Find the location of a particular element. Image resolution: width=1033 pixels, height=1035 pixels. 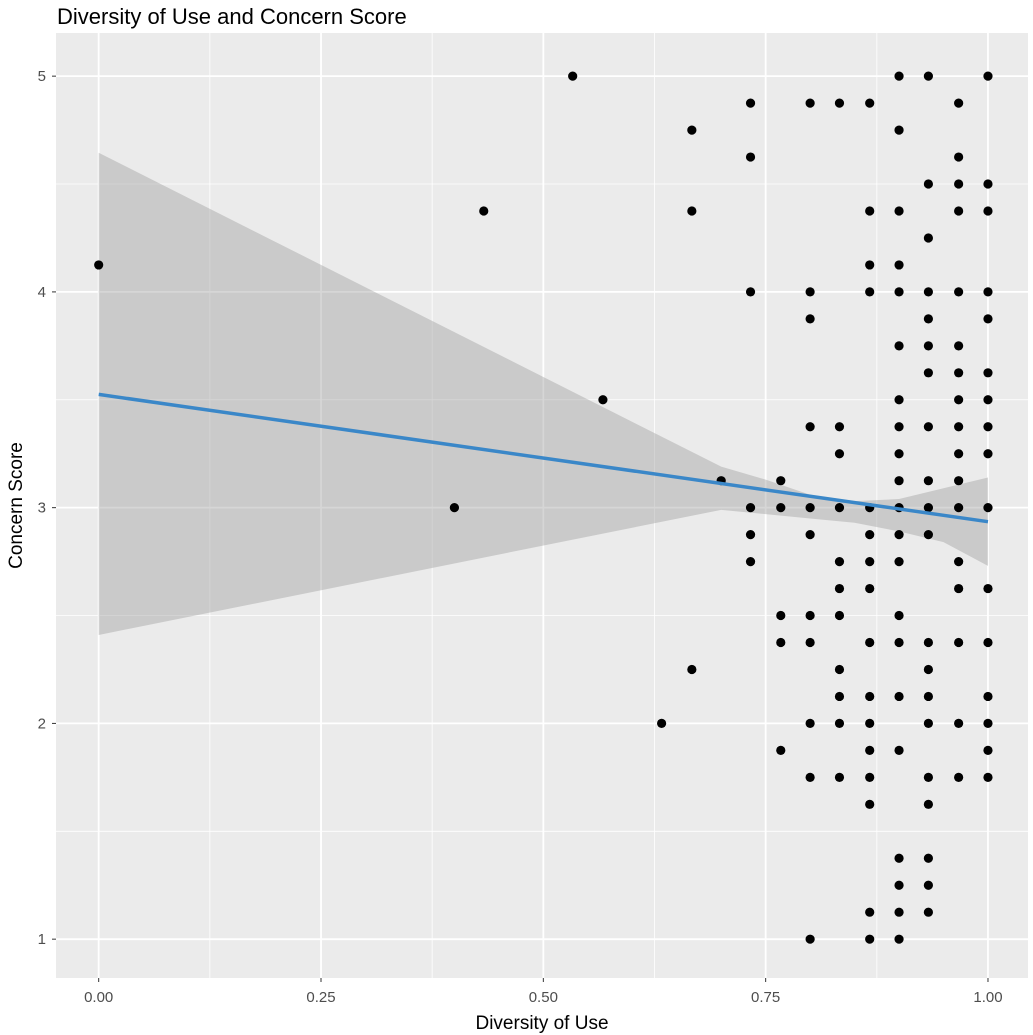

y-tick-label: 1 is located at coordinates (42, 939).